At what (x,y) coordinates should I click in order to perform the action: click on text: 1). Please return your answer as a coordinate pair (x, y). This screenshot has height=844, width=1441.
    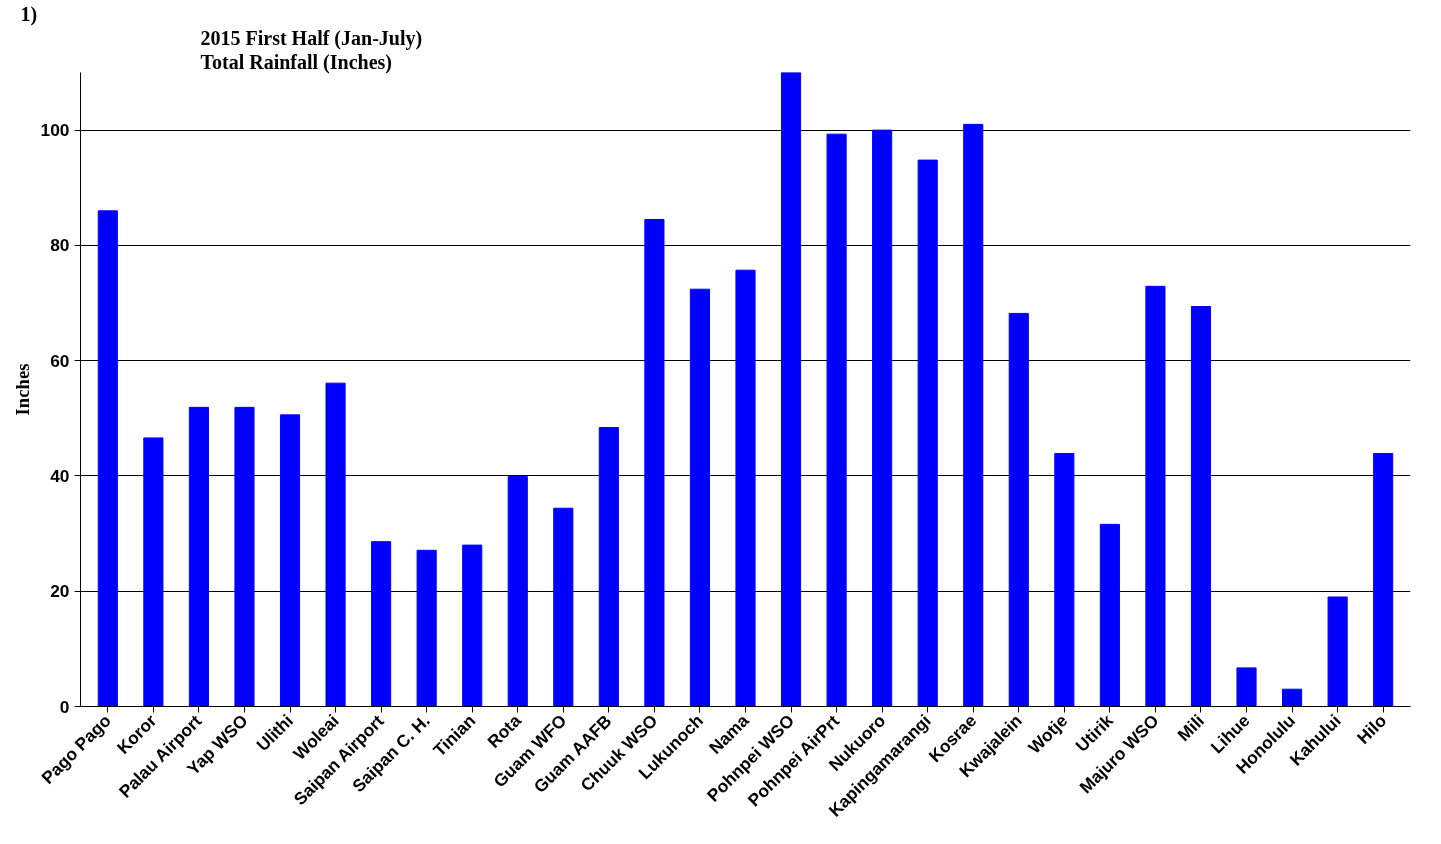
    Looking at the image, I should click on (29, 14).